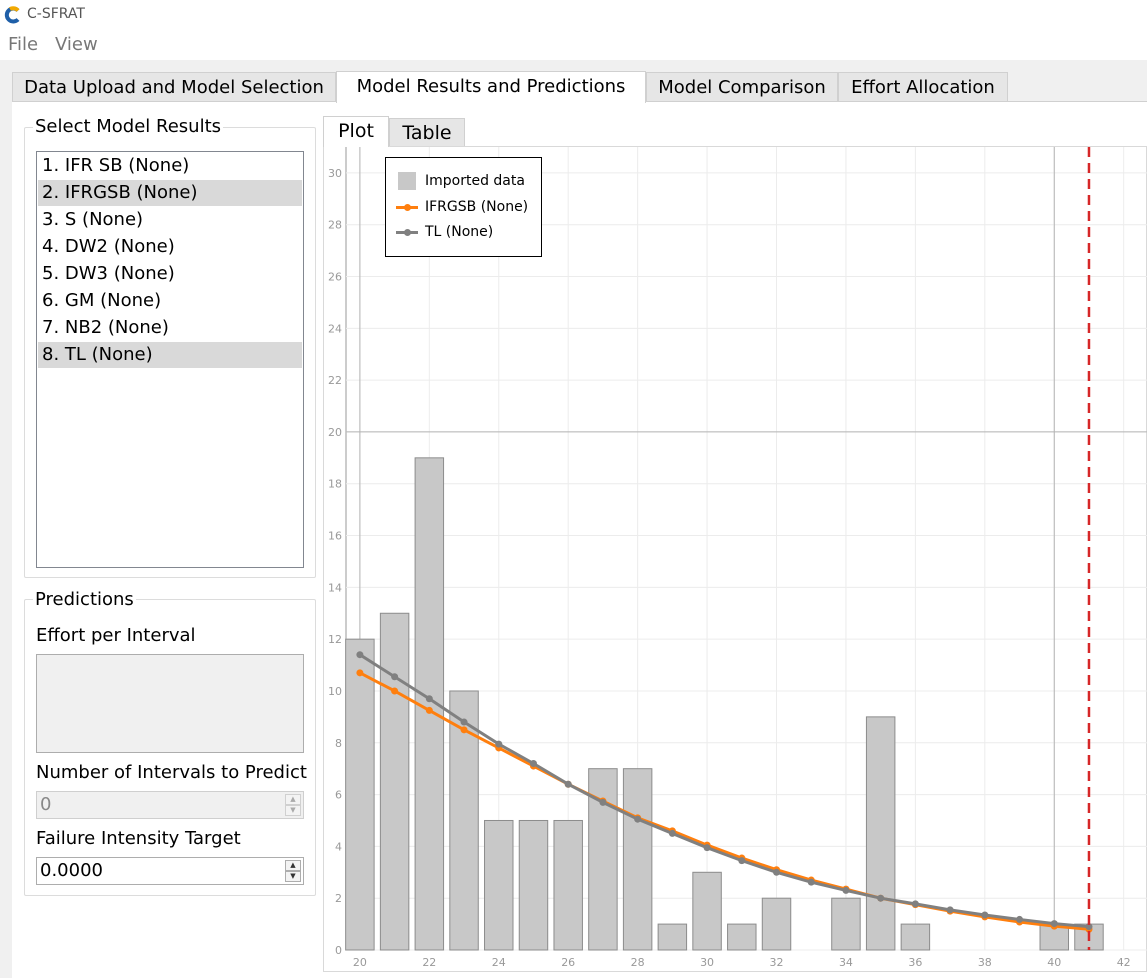  Describe the element at coordinates (573, 15) in the screenshot. I see `title-bar: C-SFRAT` at that location.